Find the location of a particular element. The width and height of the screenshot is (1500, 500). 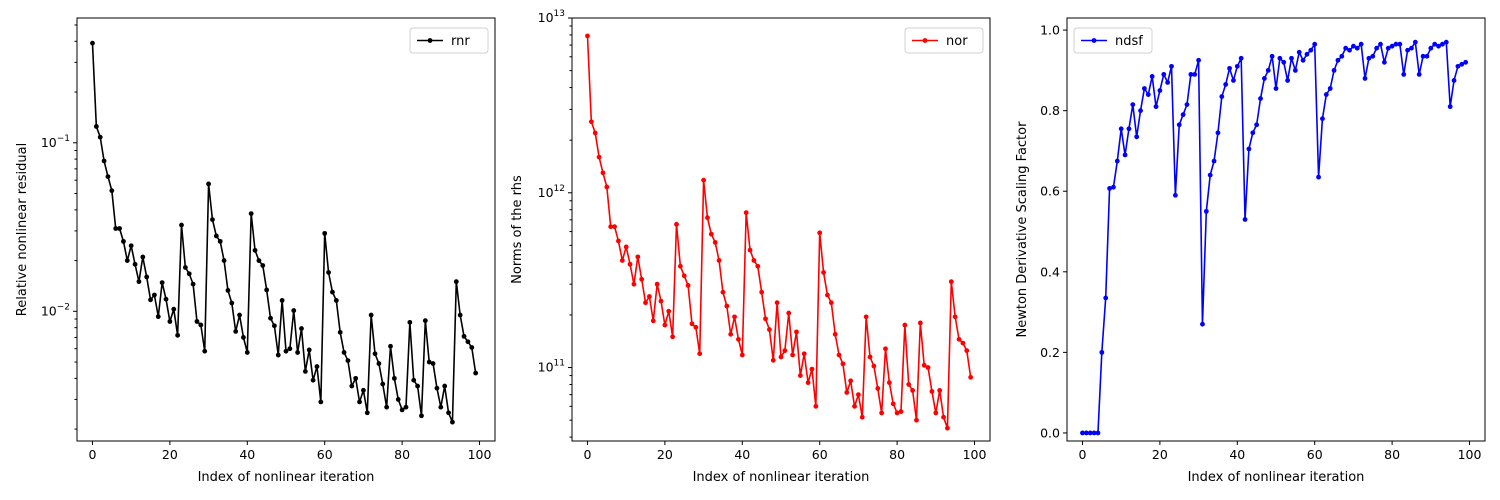

y-tick-label: 10−1 is located at coordinates (55, 142).